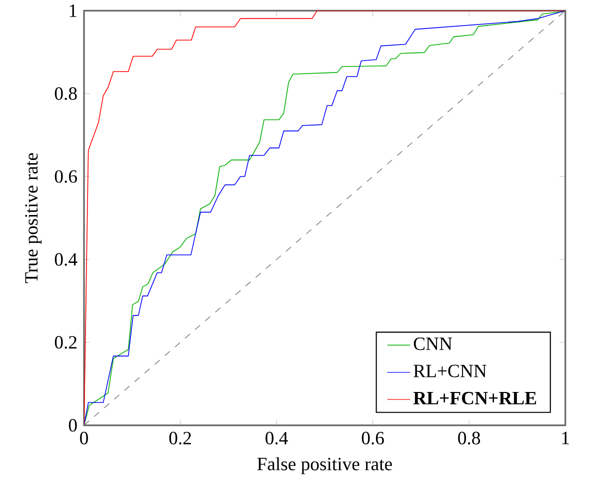  What do you see at coordinates (66, 259) in the screenshot?
I see `y-tick-label: 0.4` at bounding box center [66, 259].